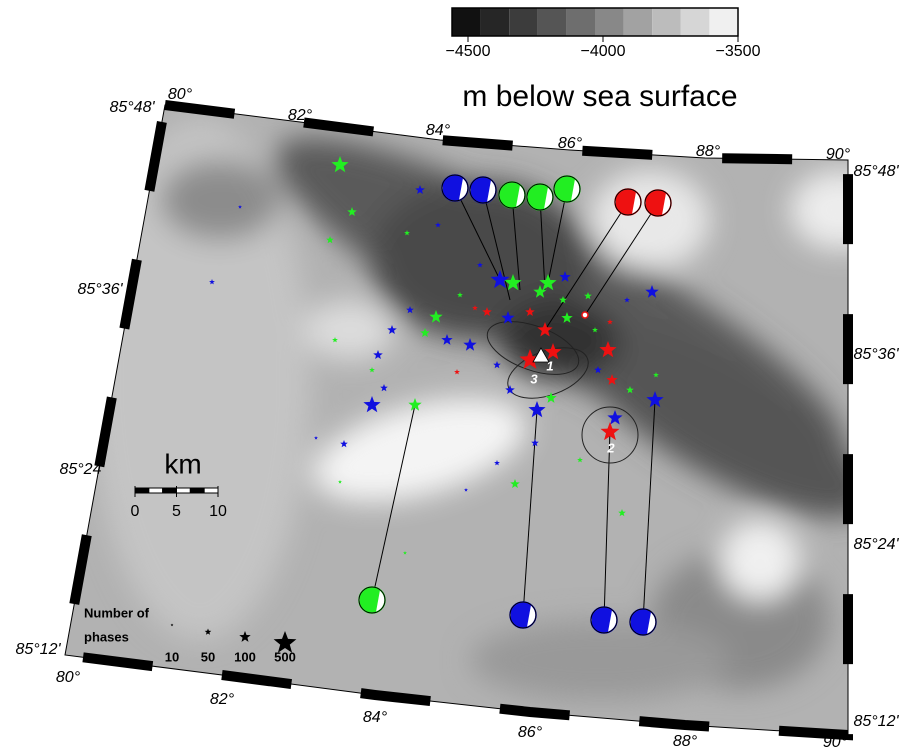 The width and height of the screenshot is (904, 751). I want to click on graticule-label: 85°12', so click(38, 649).